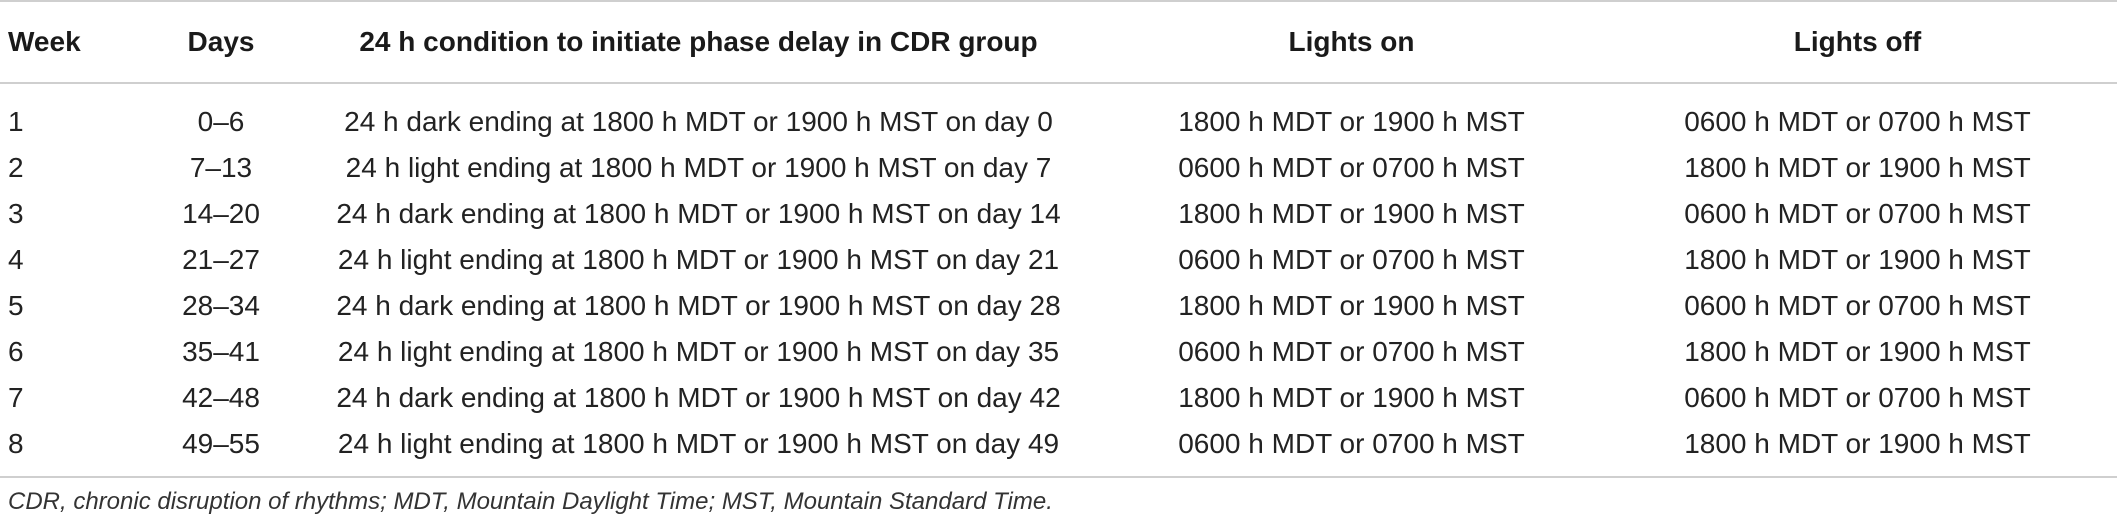  What do you see at coordinates (16, 305) in the screenshot?
I see `cell-week: 5` at bounding box center [16, 305].